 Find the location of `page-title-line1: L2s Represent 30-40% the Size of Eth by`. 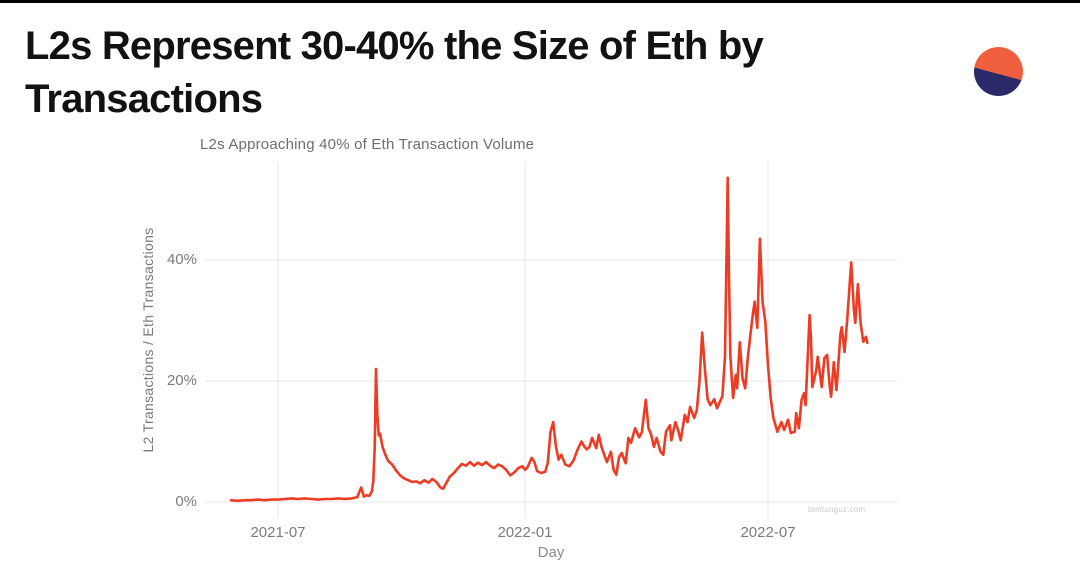

page-title-line1: L2s Represent 30-40% the Size of Eth by is located at coordinates (394, 46).